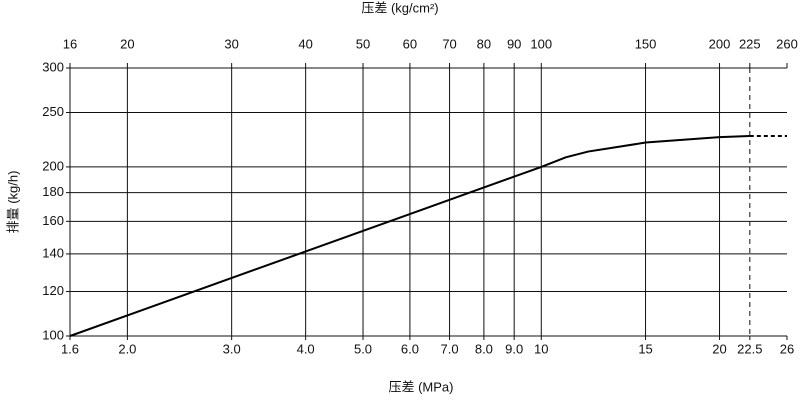 This screenshot has width=800, height=403. What do you see at coordinates (645, 348) in the screenshot?
I see `x-tick-label: 15` at bounding box center [645, 348].